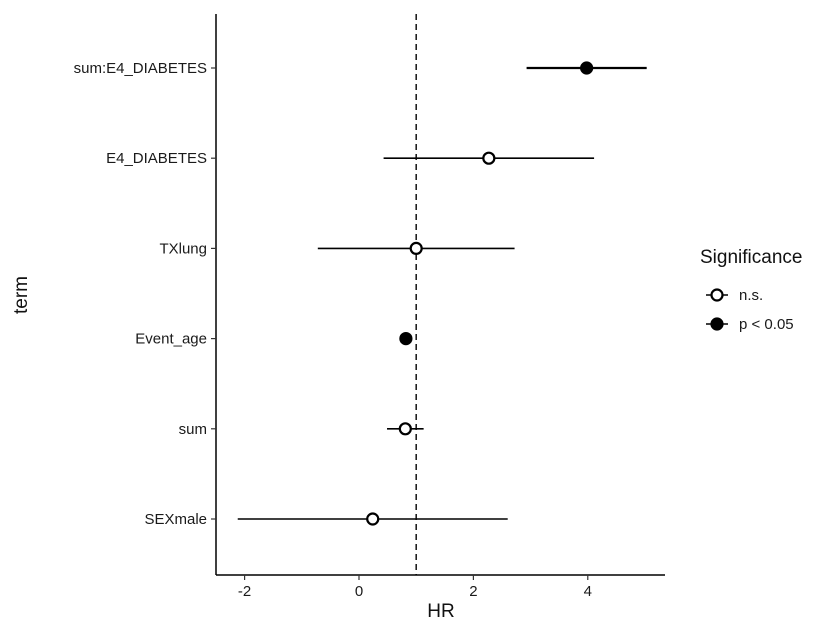 The height and width of the screenshot is (628, 833). I want to click on legend-title: Significance, so click(751, 257).